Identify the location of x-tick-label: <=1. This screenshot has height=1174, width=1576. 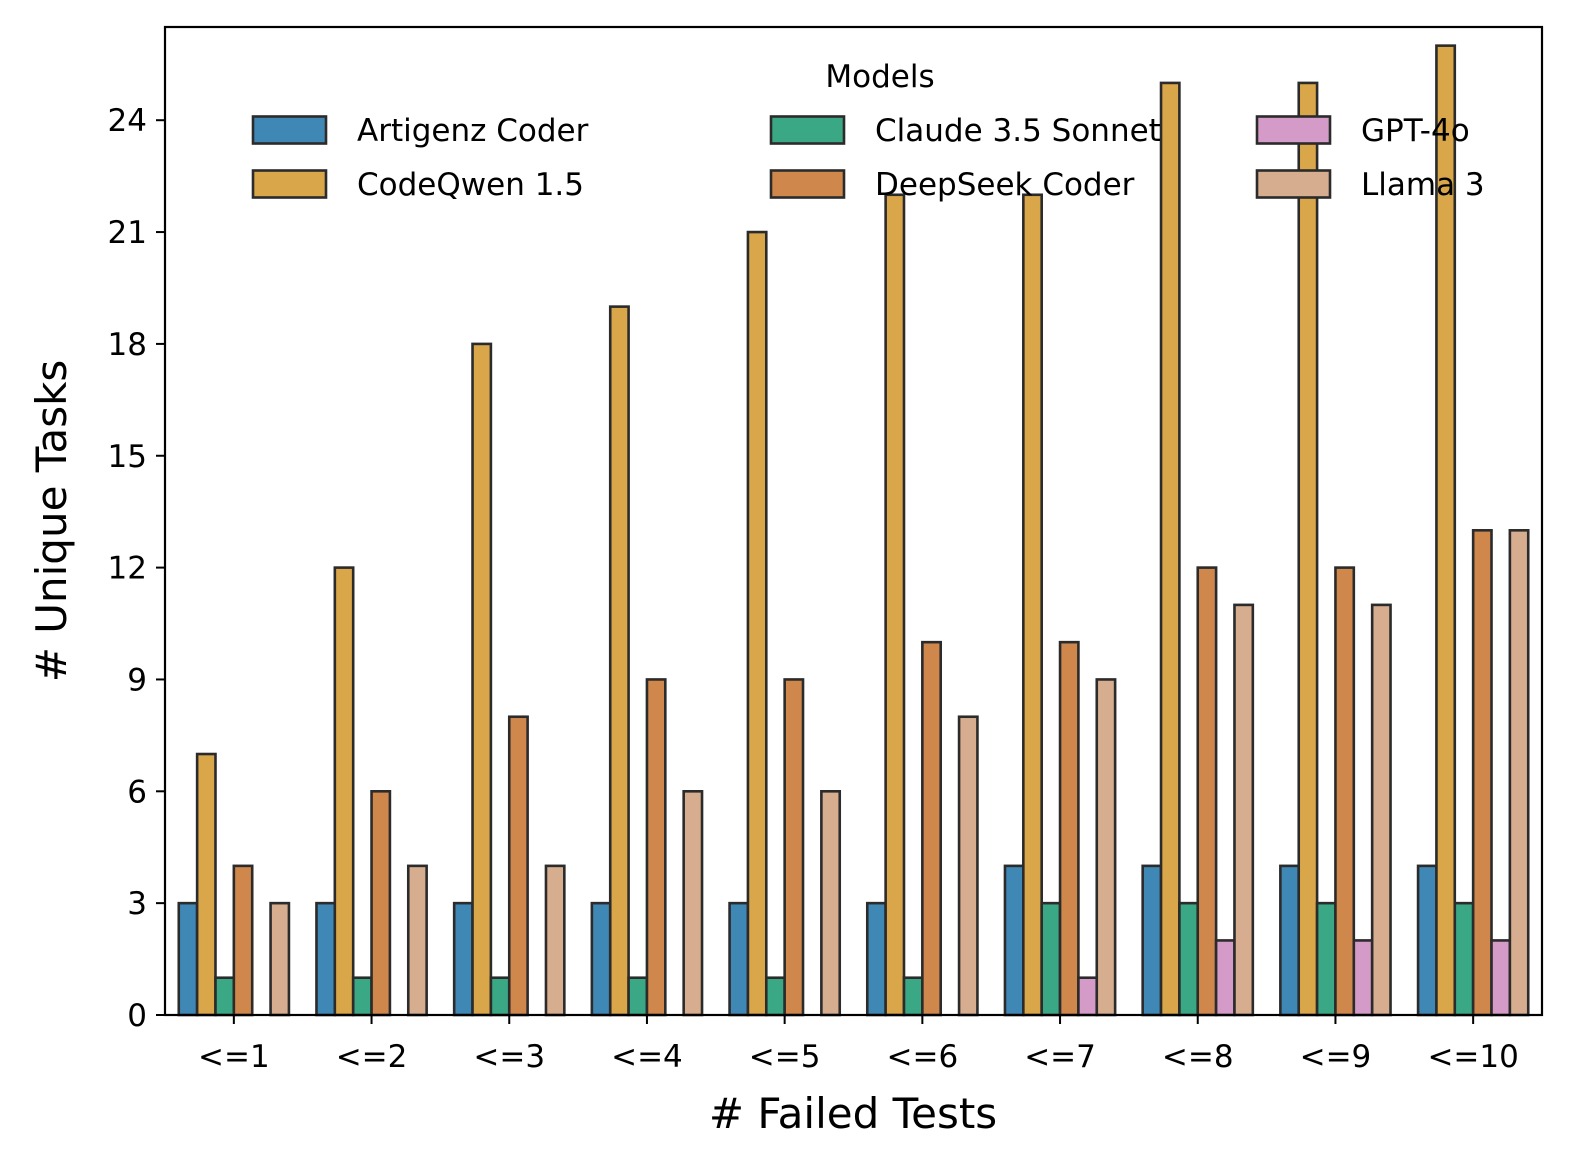
(234, 1057).